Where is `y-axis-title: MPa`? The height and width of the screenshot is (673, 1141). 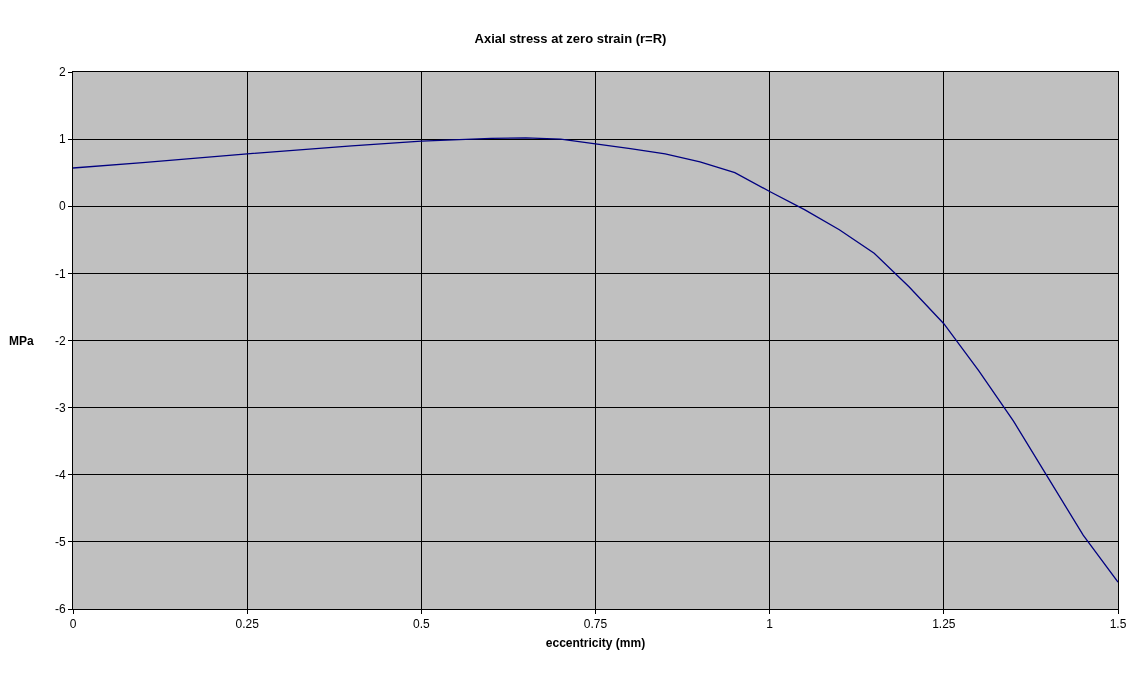
y-axis-title: MPa is located at coordinates (21, 341).